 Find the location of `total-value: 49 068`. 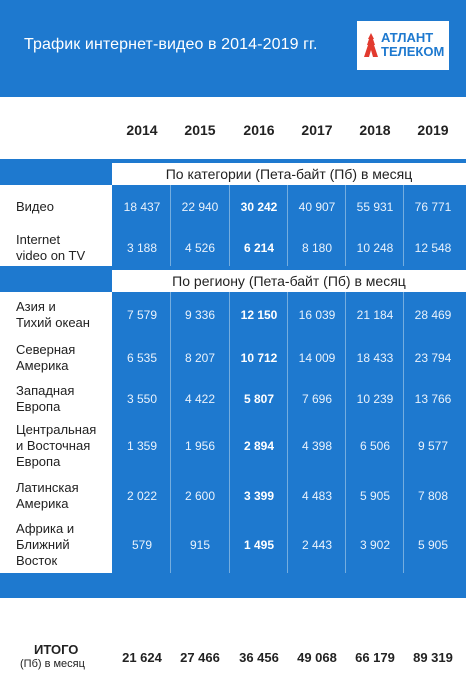

total-value: 49 068 is located at coordinates (317, 657).